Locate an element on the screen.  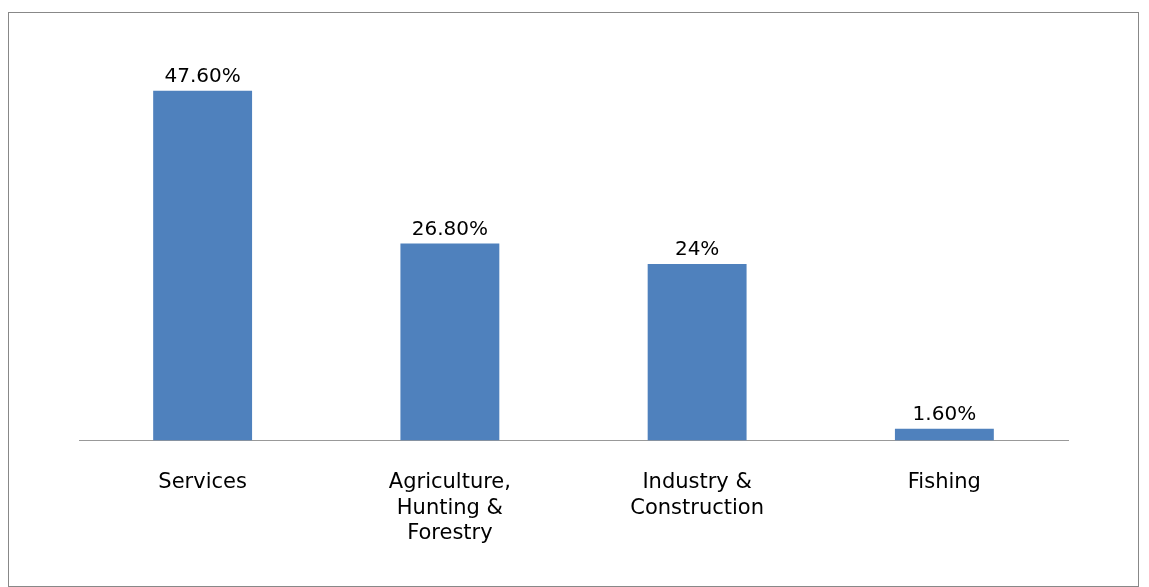
data-label: 1.60% is located at coordinates (944, 412).